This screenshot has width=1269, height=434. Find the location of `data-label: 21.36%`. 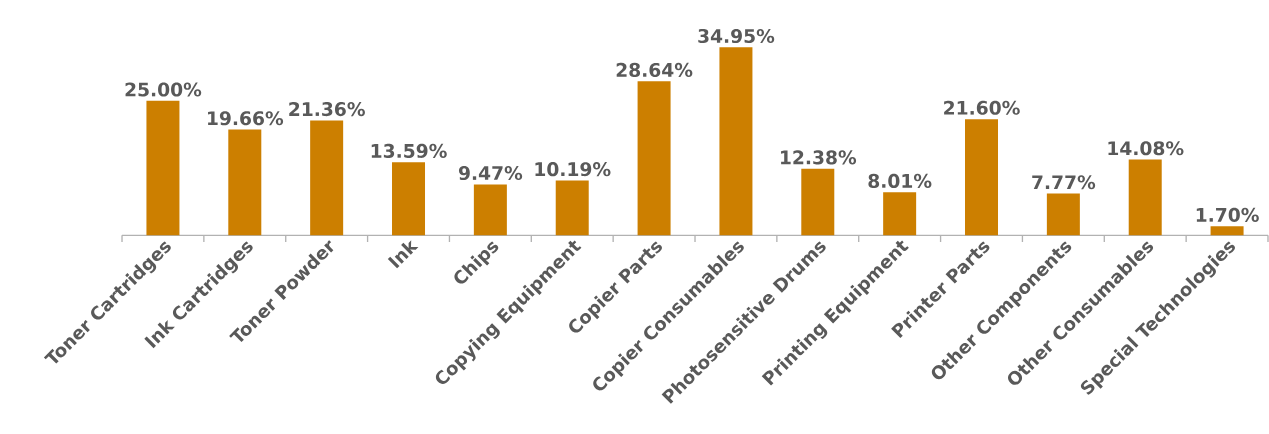

data-label: 21.36% is located at coordinates (327, 109).